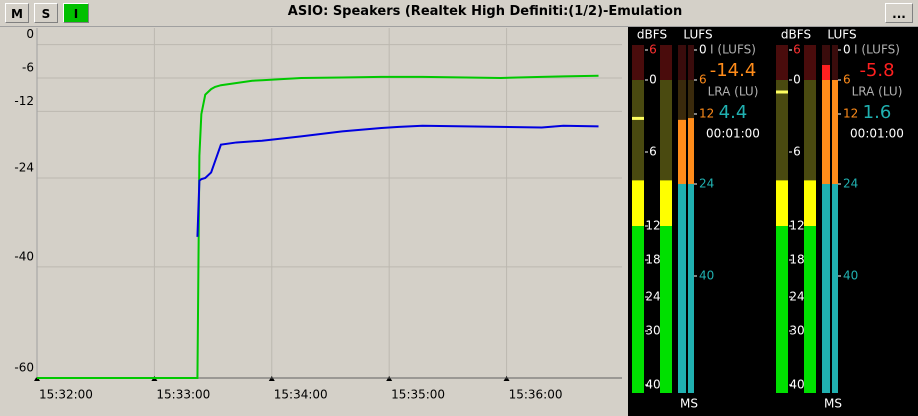 Image resolution: width=918 pixels, height=416 pixels. What do you see at coordinates (733, 112) in the screenshot?
I see `lra-value: 4.4` at bounding box center [733, 112].